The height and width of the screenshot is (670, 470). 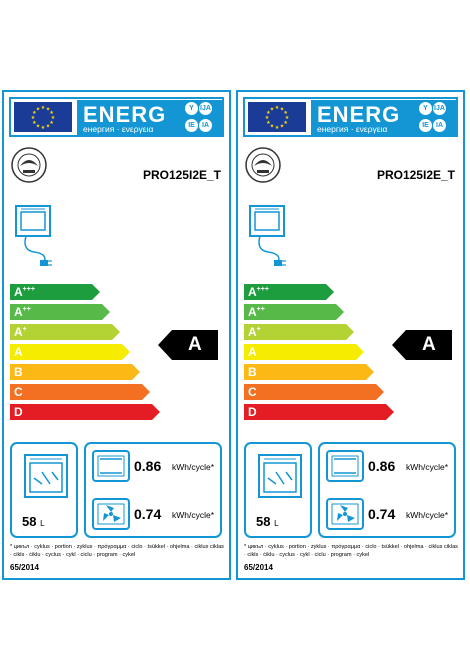 What do you see at coordinates (80, 392) in the screenshot?
I see `efficiency-class-bar: C` at bounding box center [80, 392].